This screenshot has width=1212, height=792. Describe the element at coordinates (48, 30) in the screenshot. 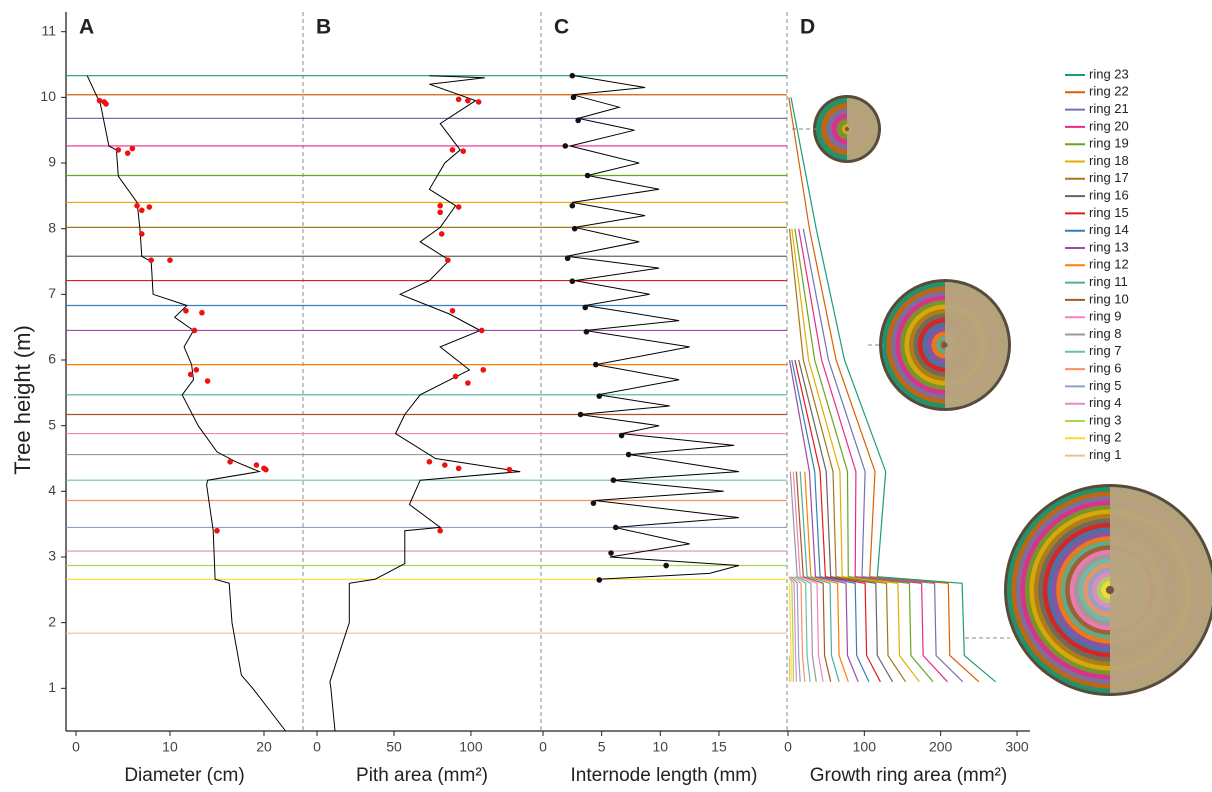

I see `y-tick-label: 11` at that location.